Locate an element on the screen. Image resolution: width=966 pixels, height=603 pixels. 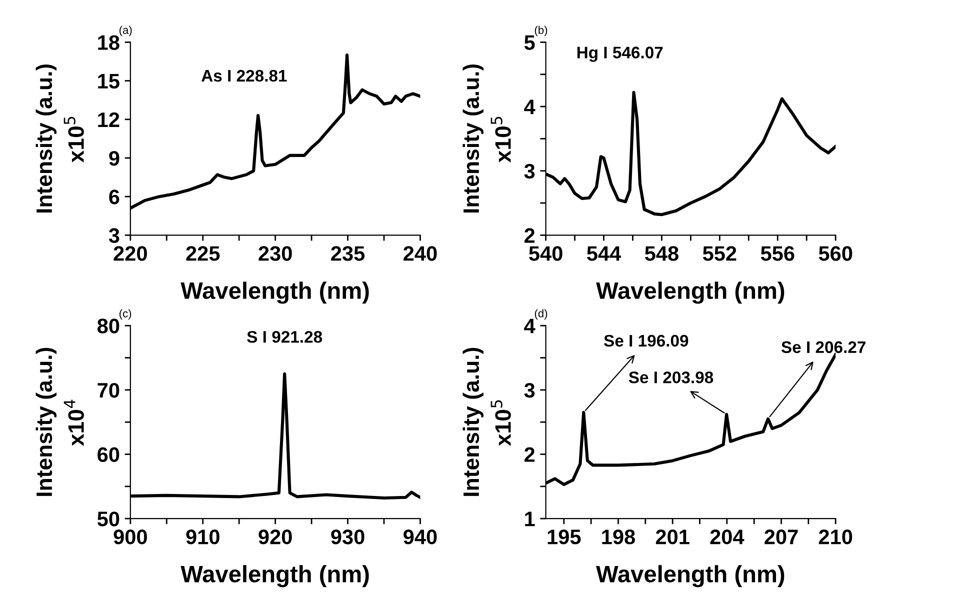
x-tick-label: 540 is located at coordinates (545, 253).